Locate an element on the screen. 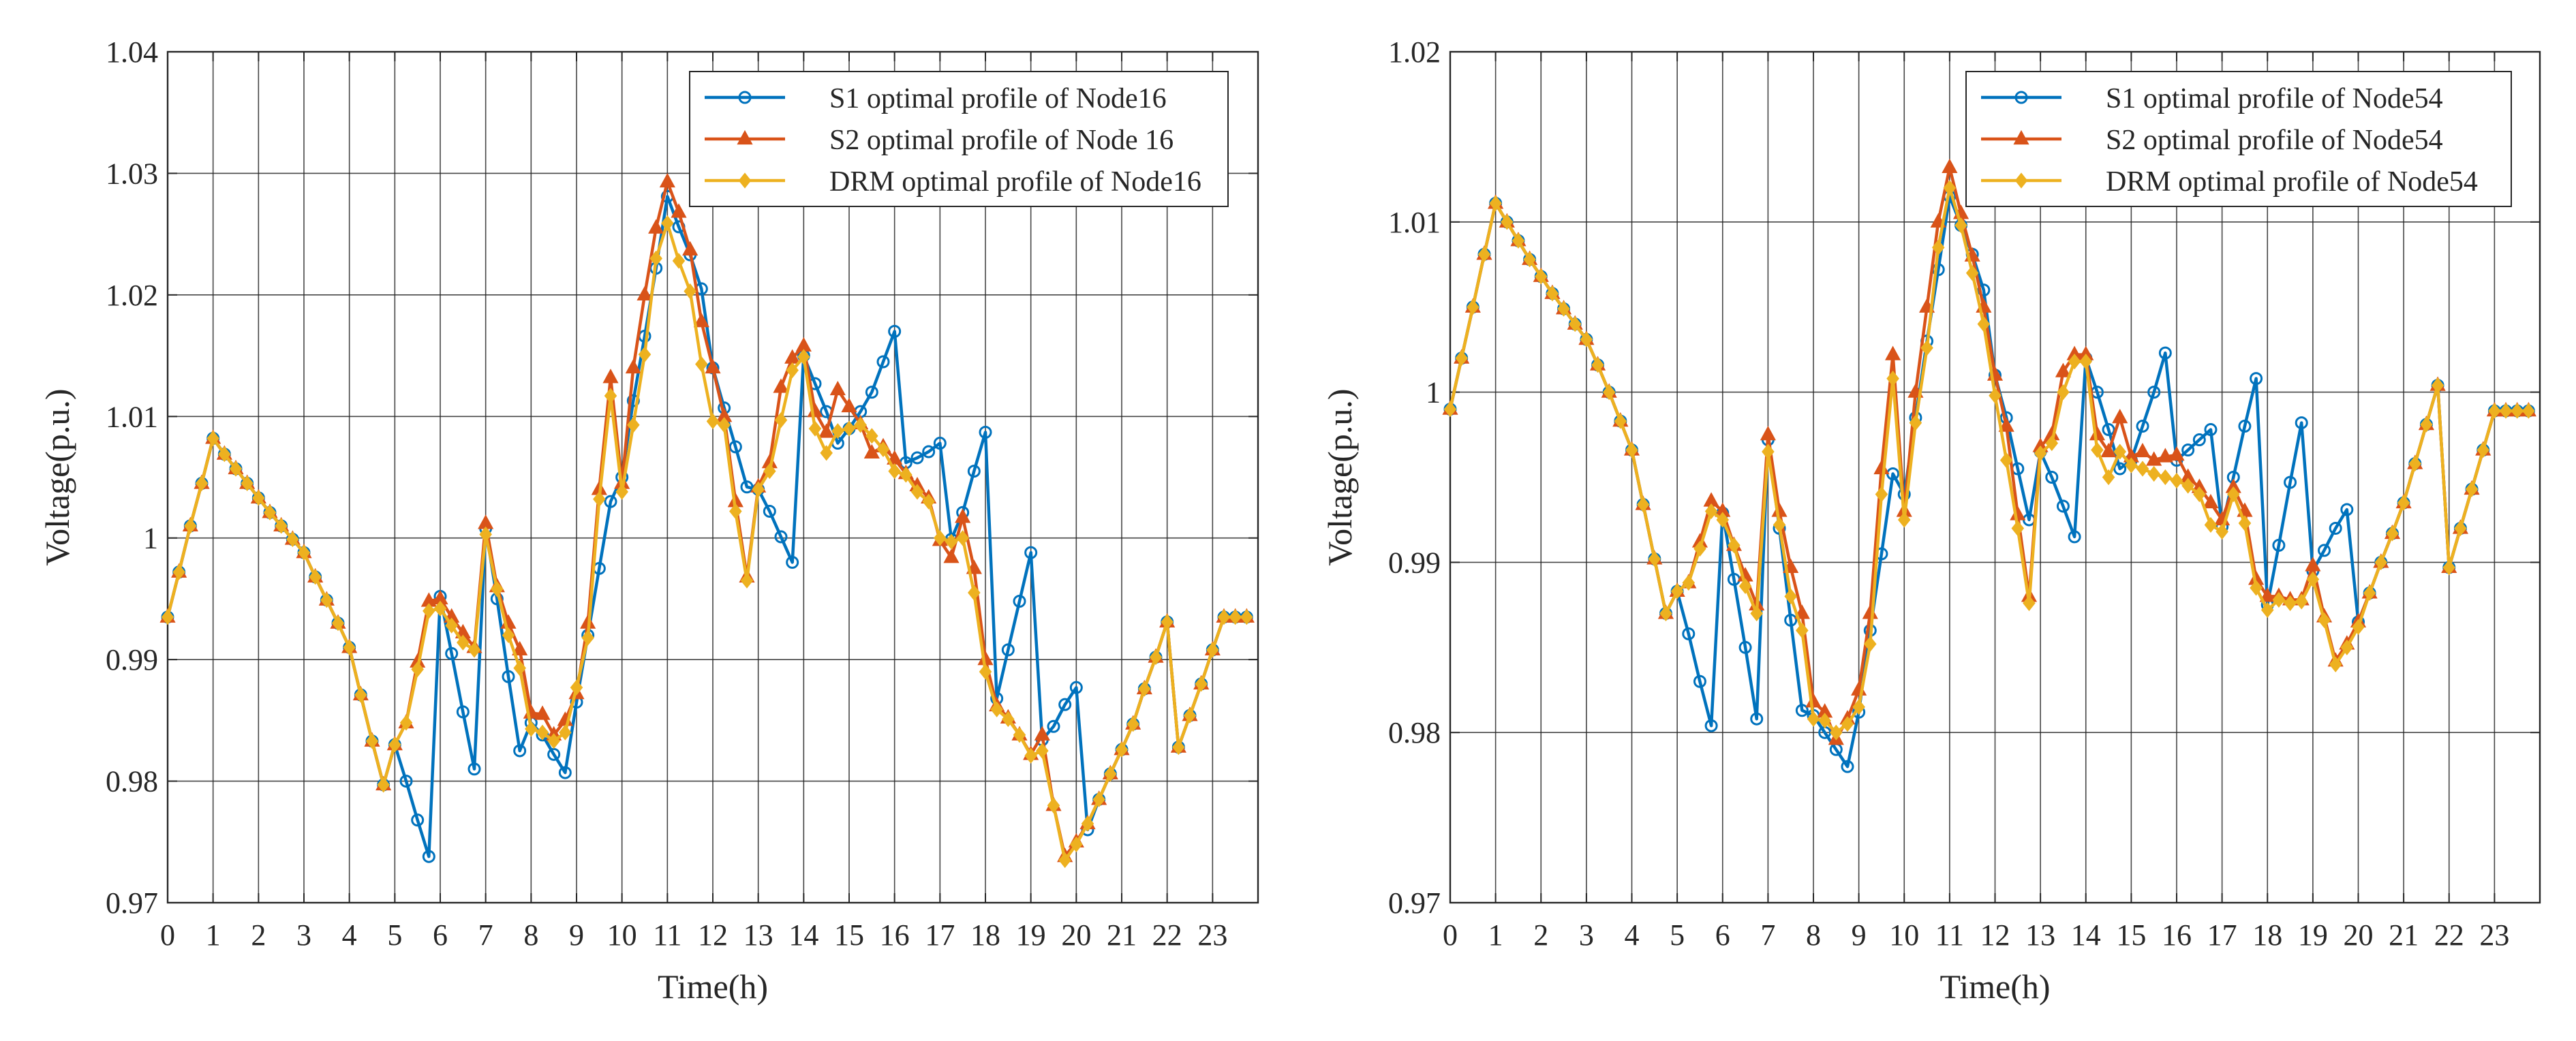 The image size is (2576, 1041). x-tick-label: 16 is located at coordinates (895, 935).